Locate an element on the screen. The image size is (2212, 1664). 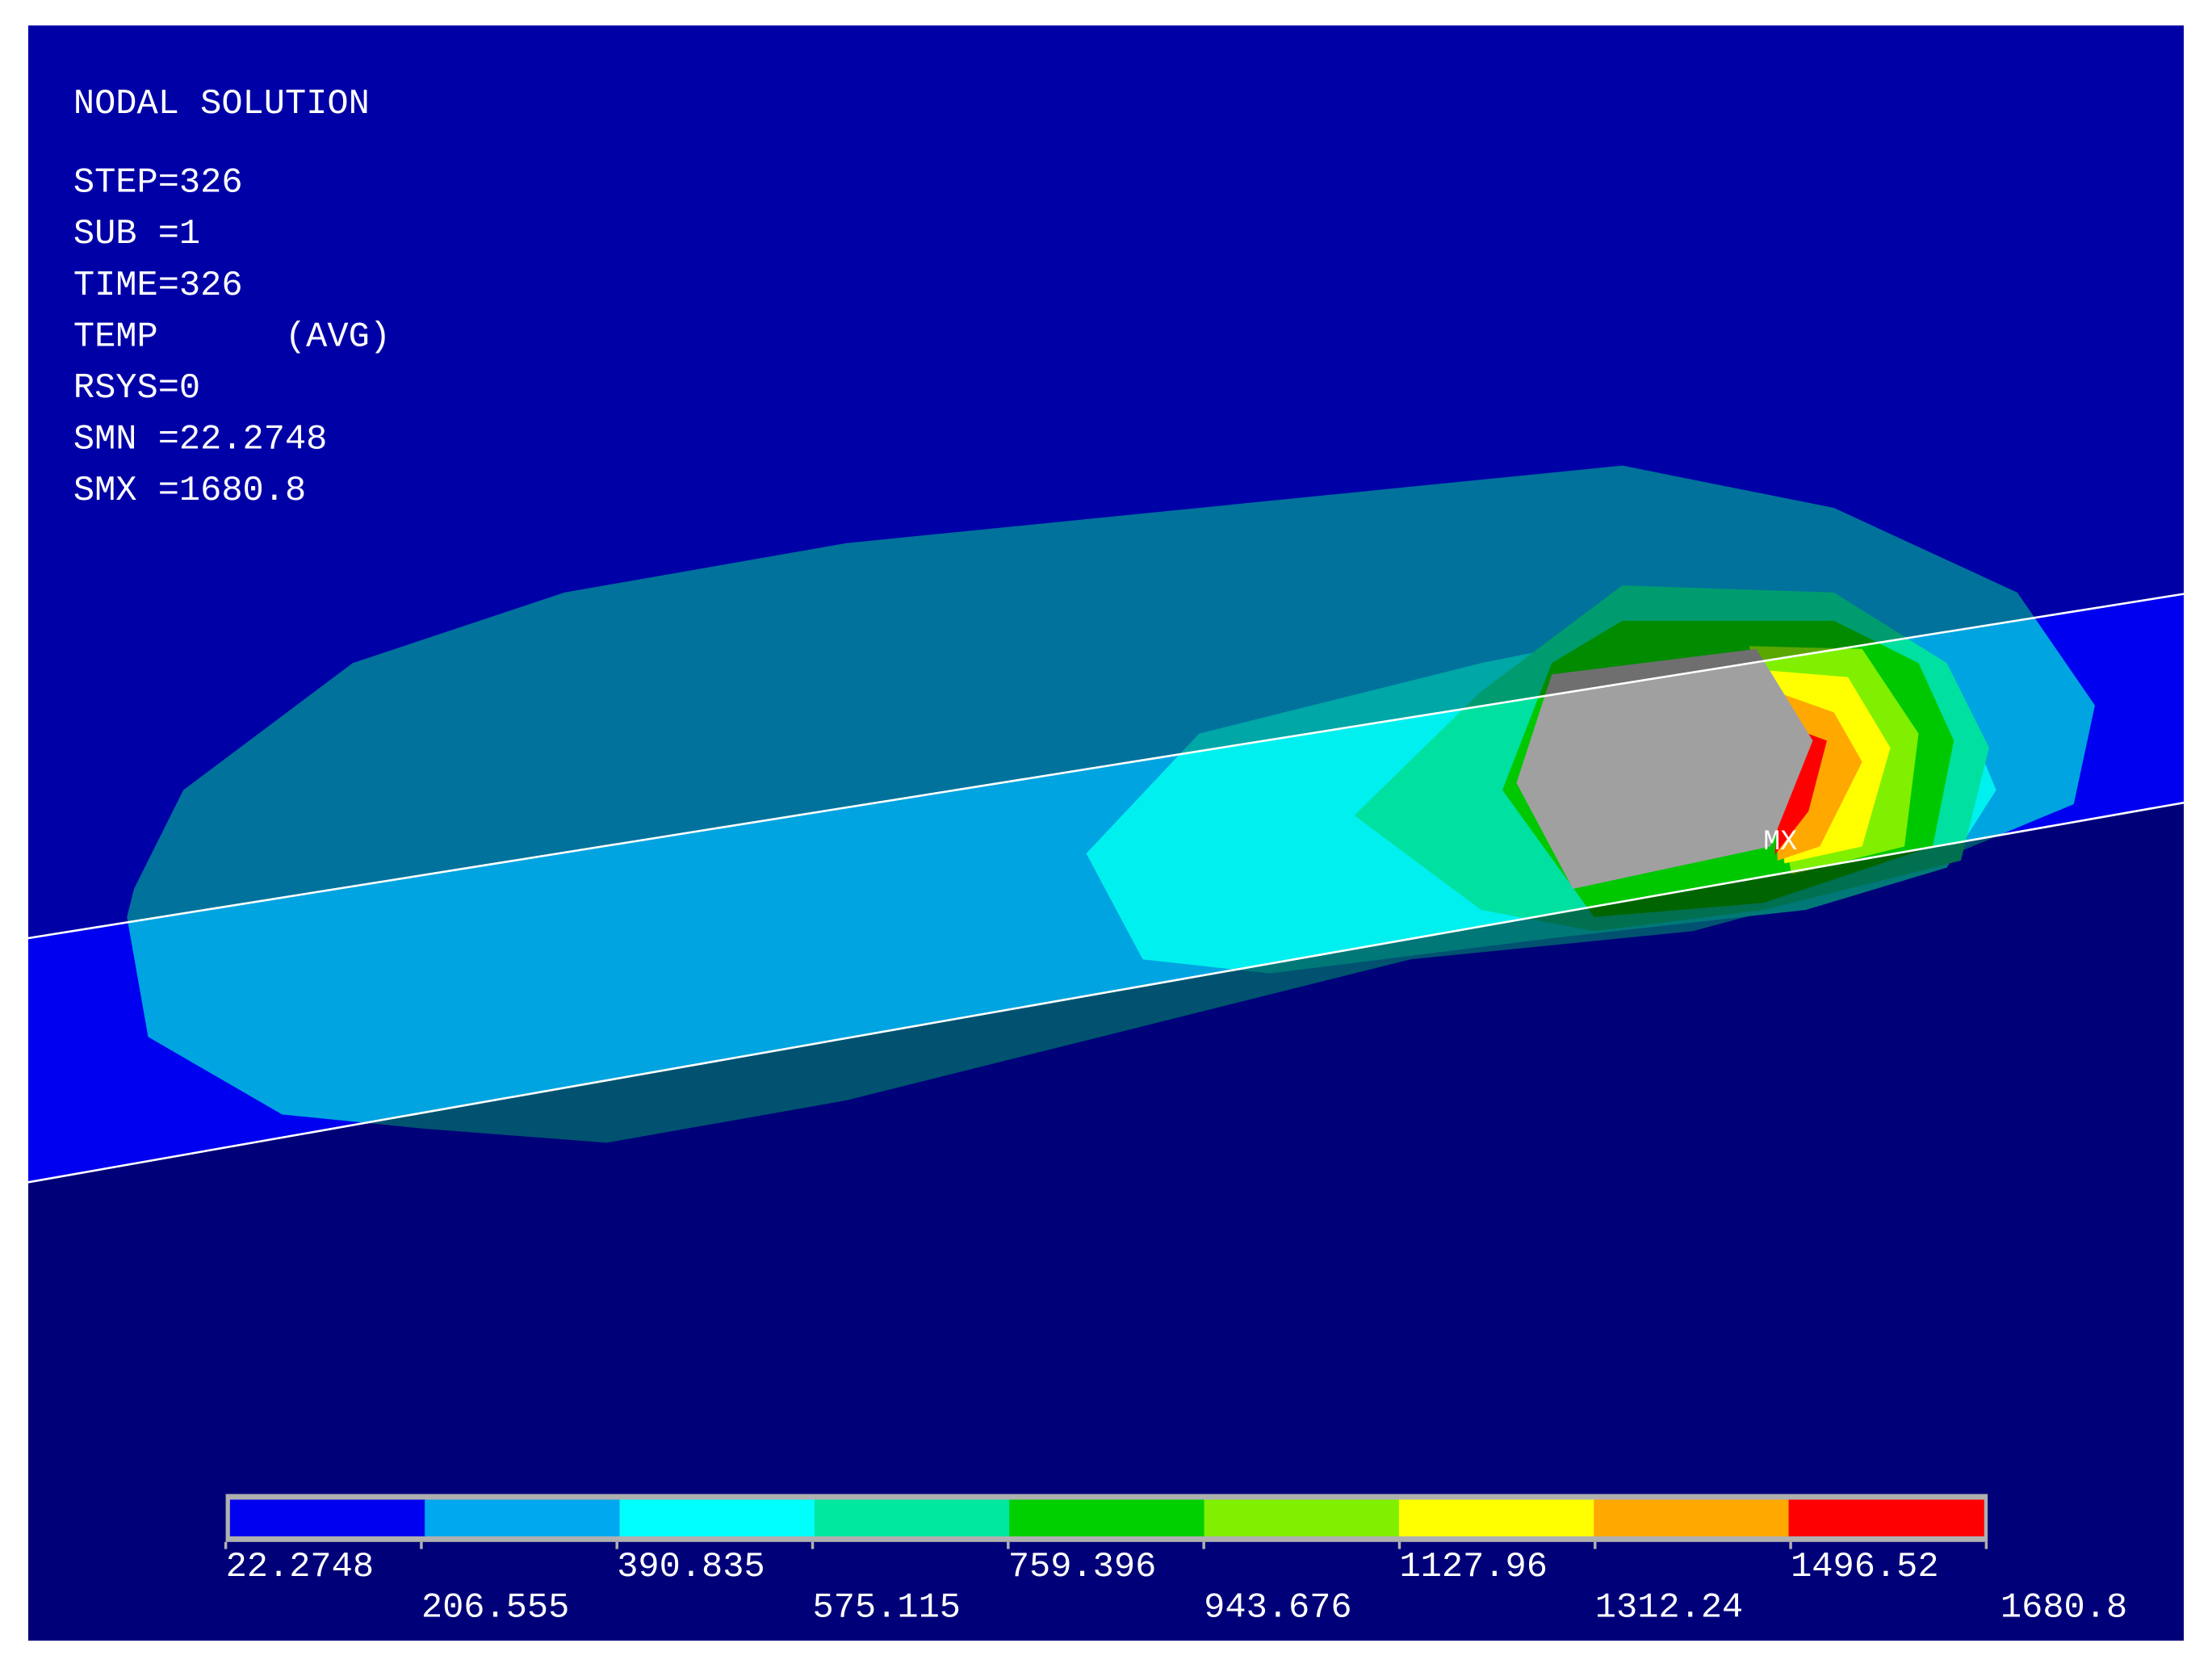
info-line: SUB =1 is located at coordinates (136, 235).